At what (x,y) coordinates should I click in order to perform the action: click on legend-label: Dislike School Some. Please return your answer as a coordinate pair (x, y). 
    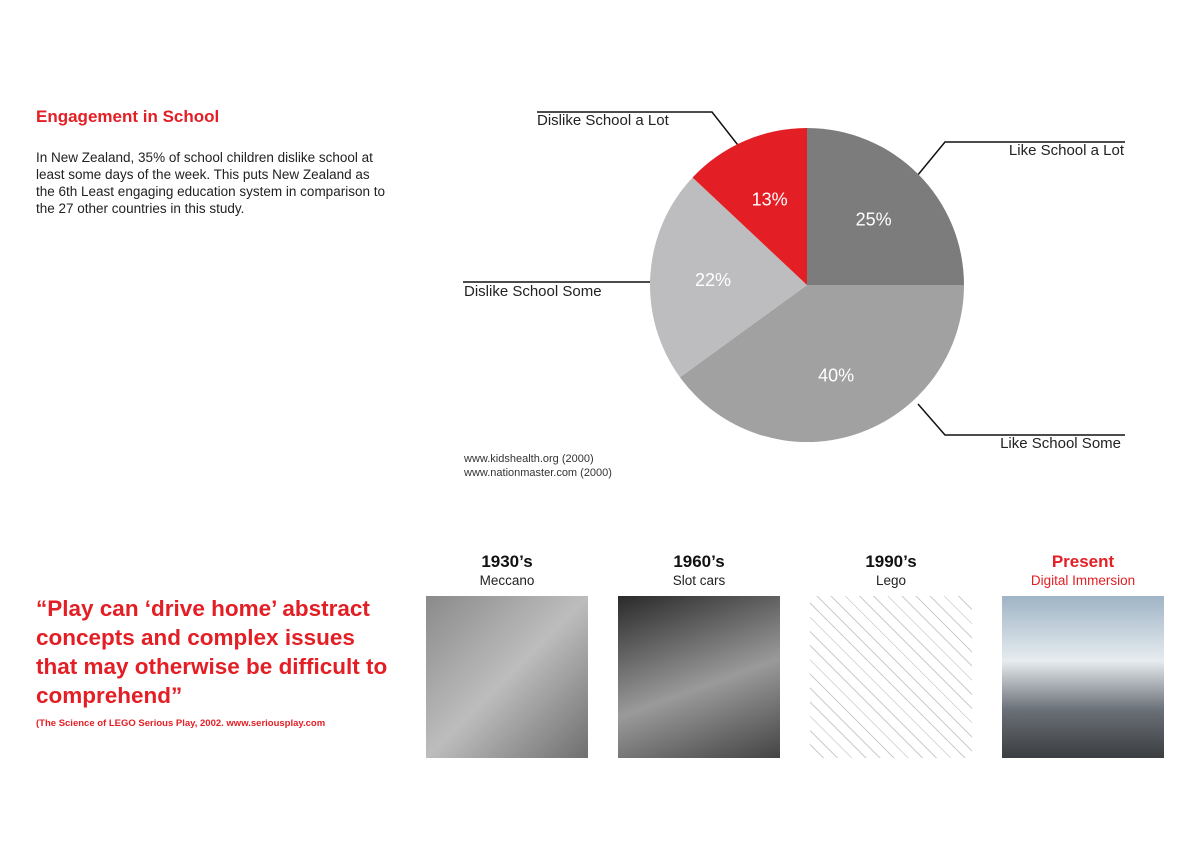
    Looking at the image, I should click on (533, 291).